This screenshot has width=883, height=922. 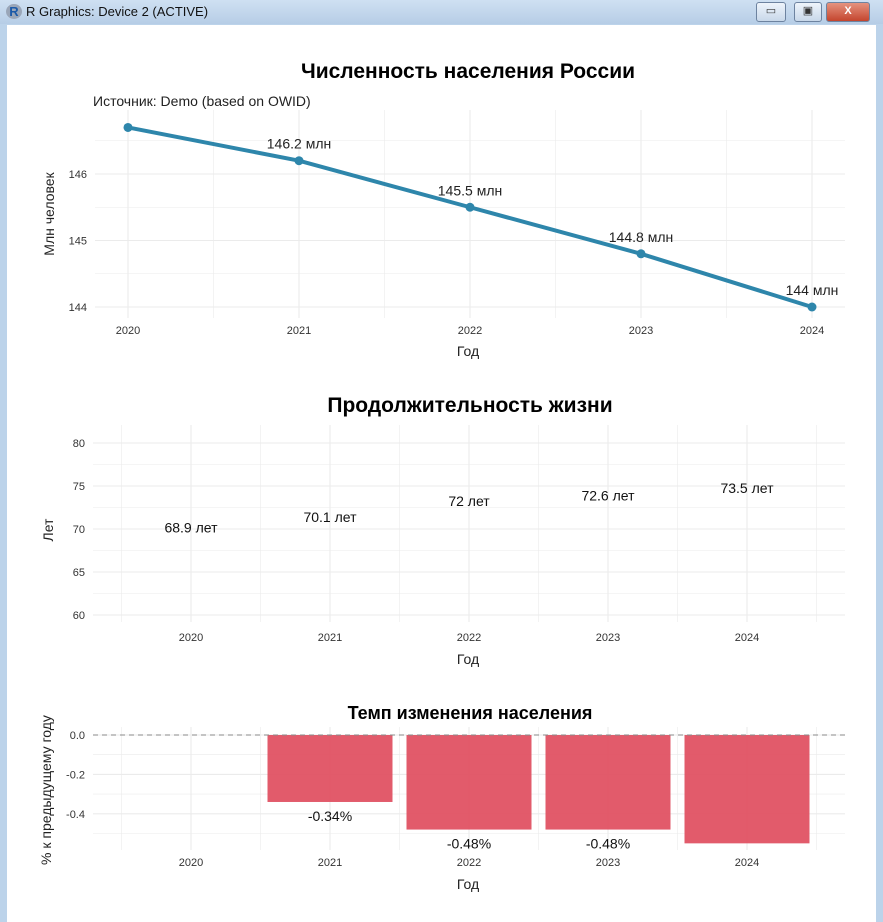 What do you see at coordinates (48, 530) in the screenshot?
I see `y-axis-label: Лет` at bounding box center [48, 530].